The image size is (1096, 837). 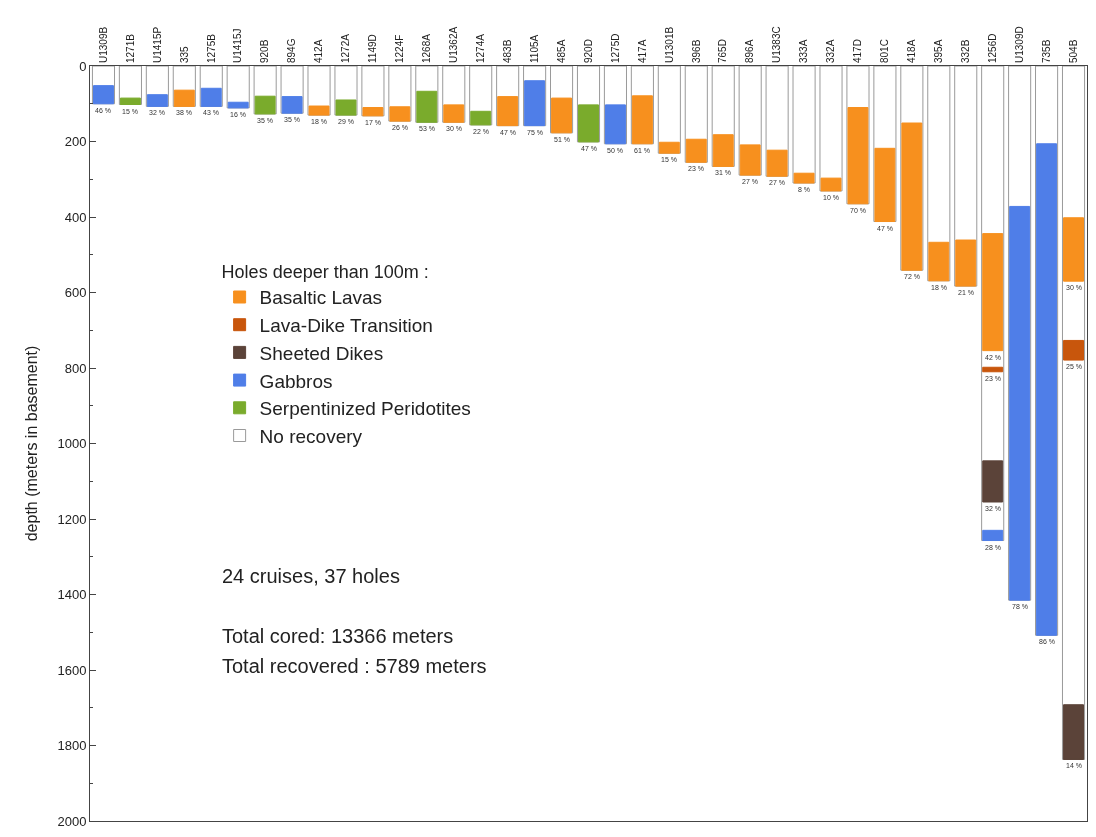 I want to click on y-tick-label: 2000, so click(x=72, y=821).